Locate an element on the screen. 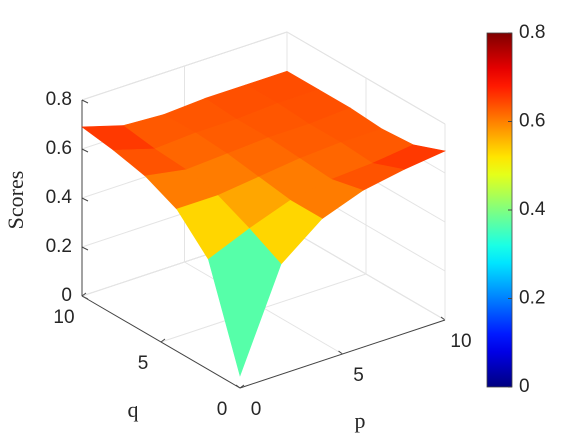  z-tick-label: 0.6 is located at coordinates (59, 148).